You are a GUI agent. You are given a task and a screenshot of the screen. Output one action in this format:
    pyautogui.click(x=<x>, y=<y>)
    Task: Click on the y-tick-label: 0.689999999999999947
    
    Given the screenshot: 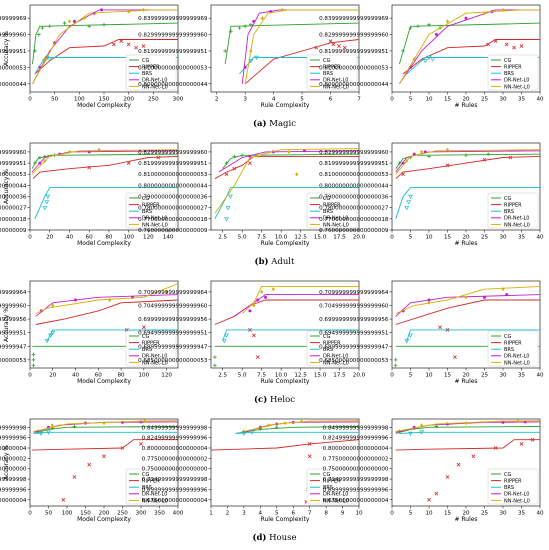 What is the action you would take?
    pyautogui.click(x=13, y=347)
    